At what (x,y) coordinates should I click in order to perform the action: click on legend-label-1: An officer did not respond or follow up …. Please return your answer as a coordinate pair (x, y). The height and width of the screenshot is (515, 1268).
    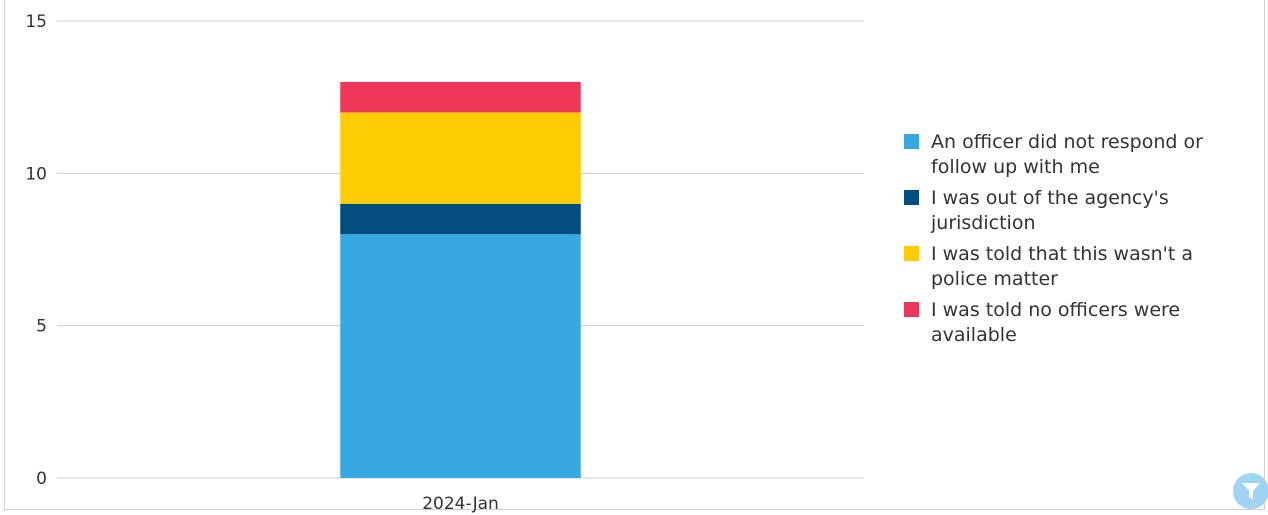
    Looking at the image, I should click on (1067, 154).